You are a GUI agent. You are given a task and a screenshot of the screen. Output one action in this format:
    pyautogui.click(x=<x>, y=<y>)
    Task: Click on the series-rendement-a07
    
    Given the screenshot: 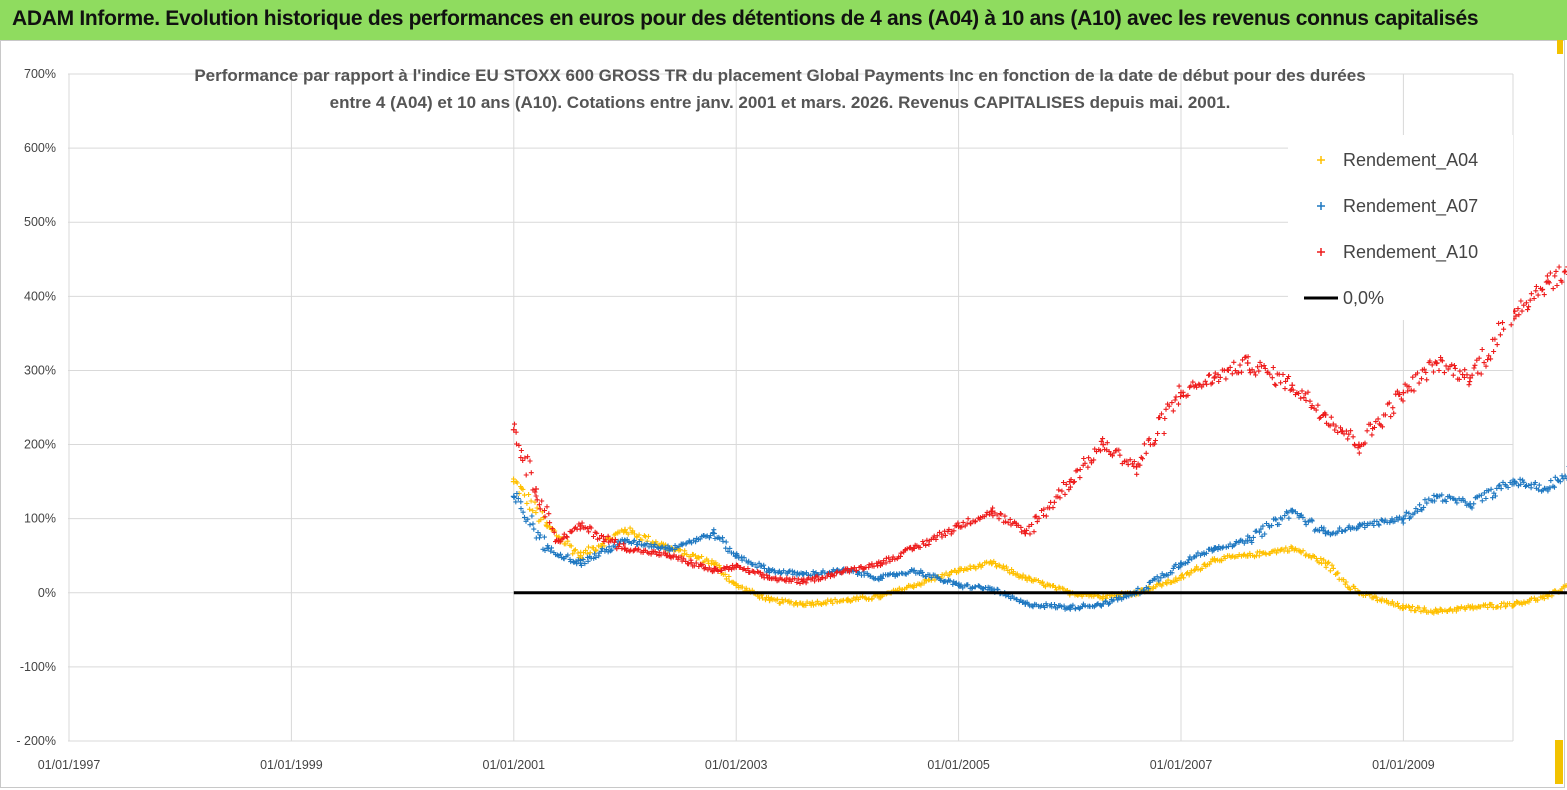 What is the action you would take?
    pyautogui.click(x=1038, y=538)
    